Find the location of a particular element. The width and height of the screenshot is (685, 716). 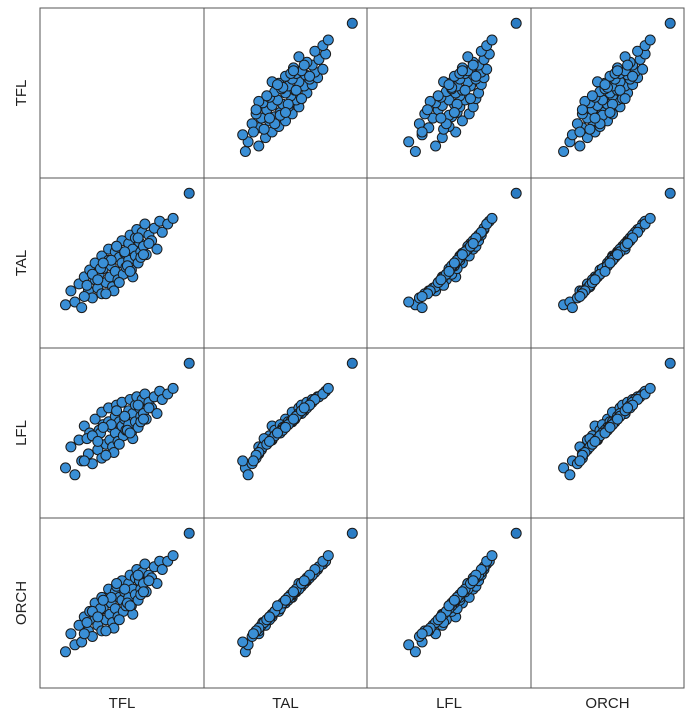

y-axis-label-orch: ORCH is located at coordinates (21, 603).